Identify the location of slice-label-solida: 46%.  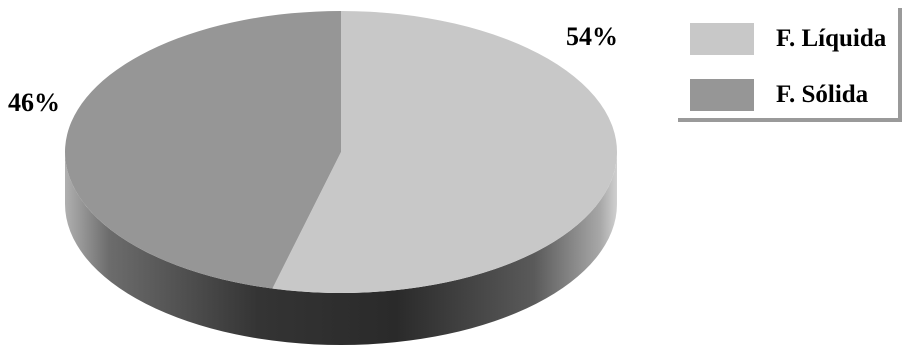
(34, 102).